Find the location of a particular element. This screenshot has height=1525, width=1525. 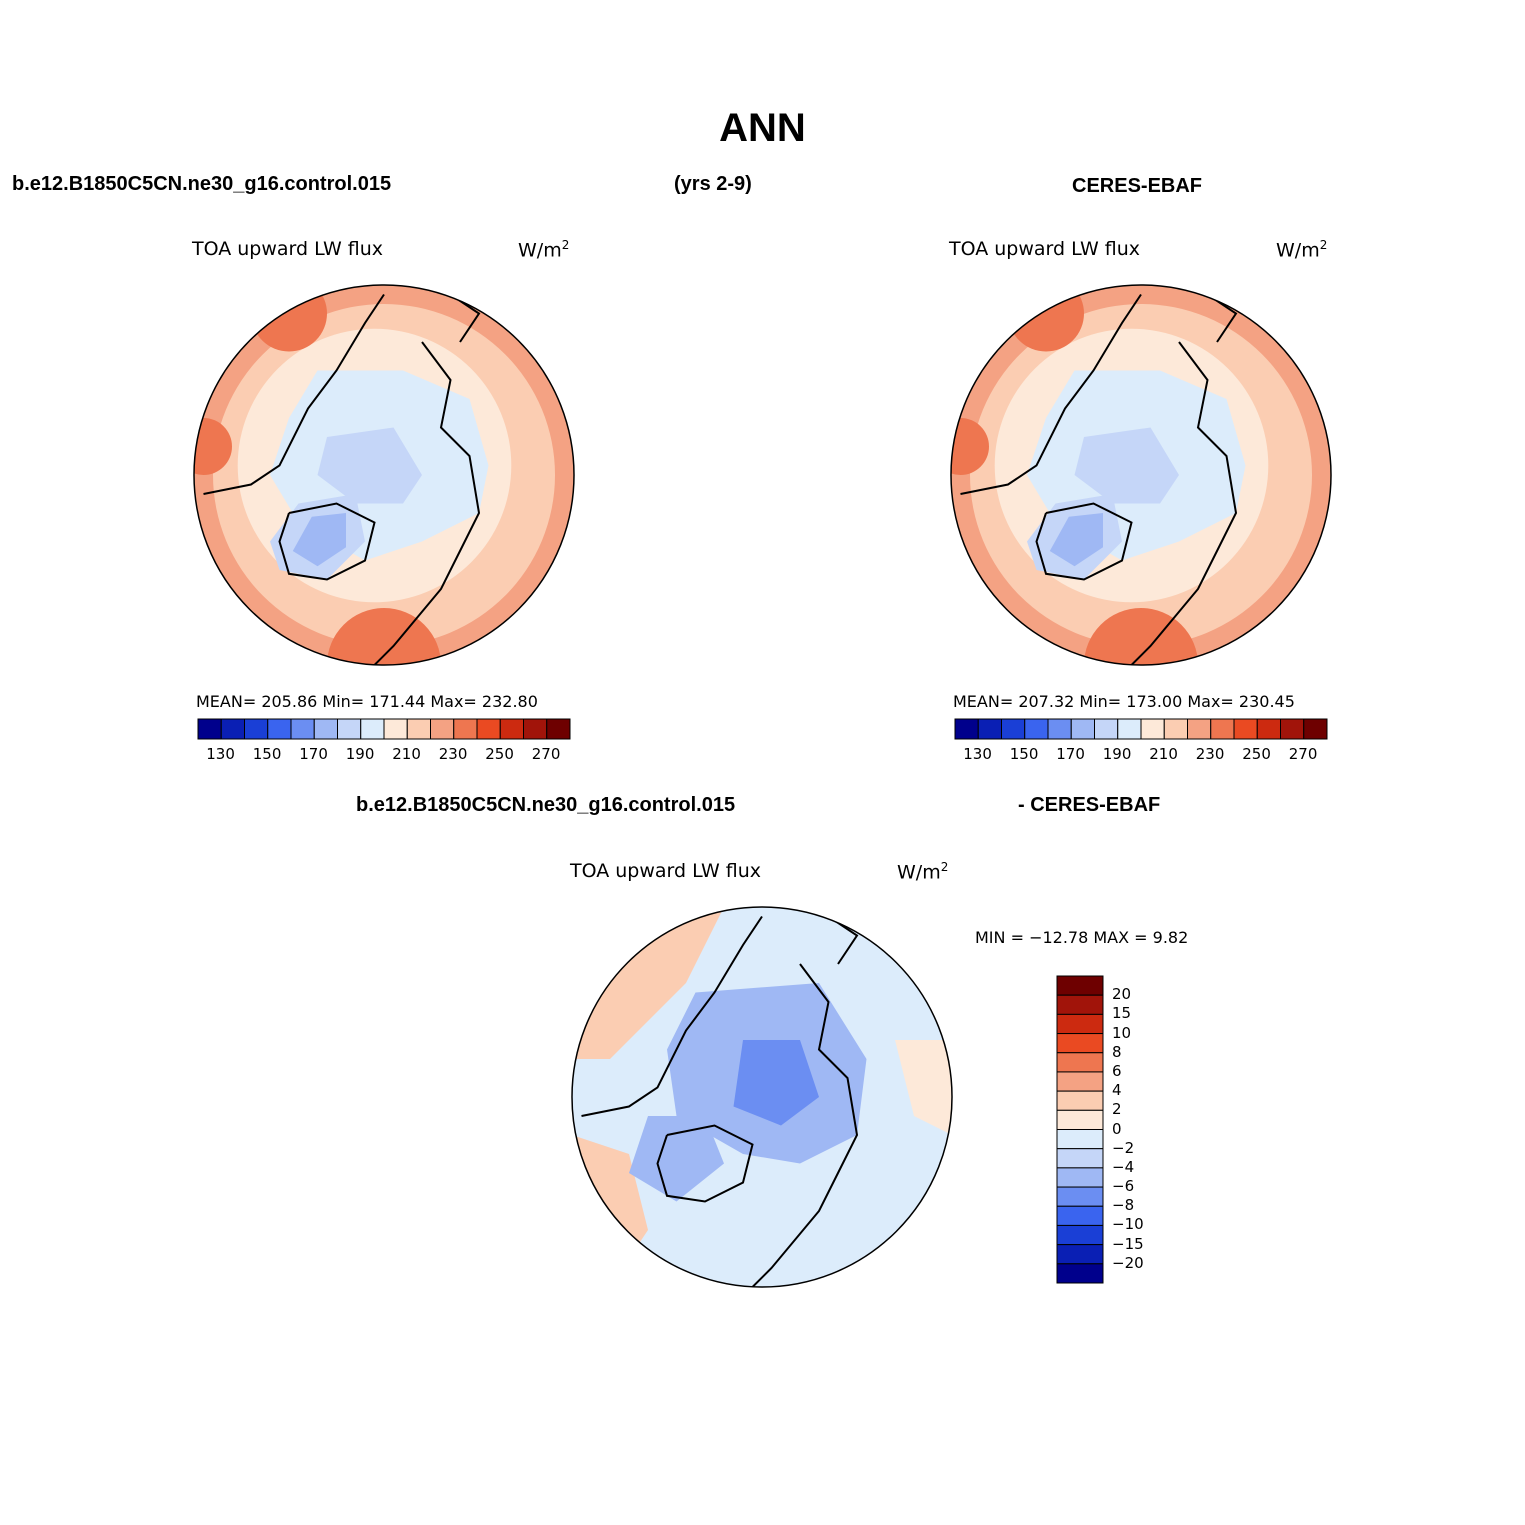

colorbar-tick-label: 0 is located at coordinates (1117, 1128).